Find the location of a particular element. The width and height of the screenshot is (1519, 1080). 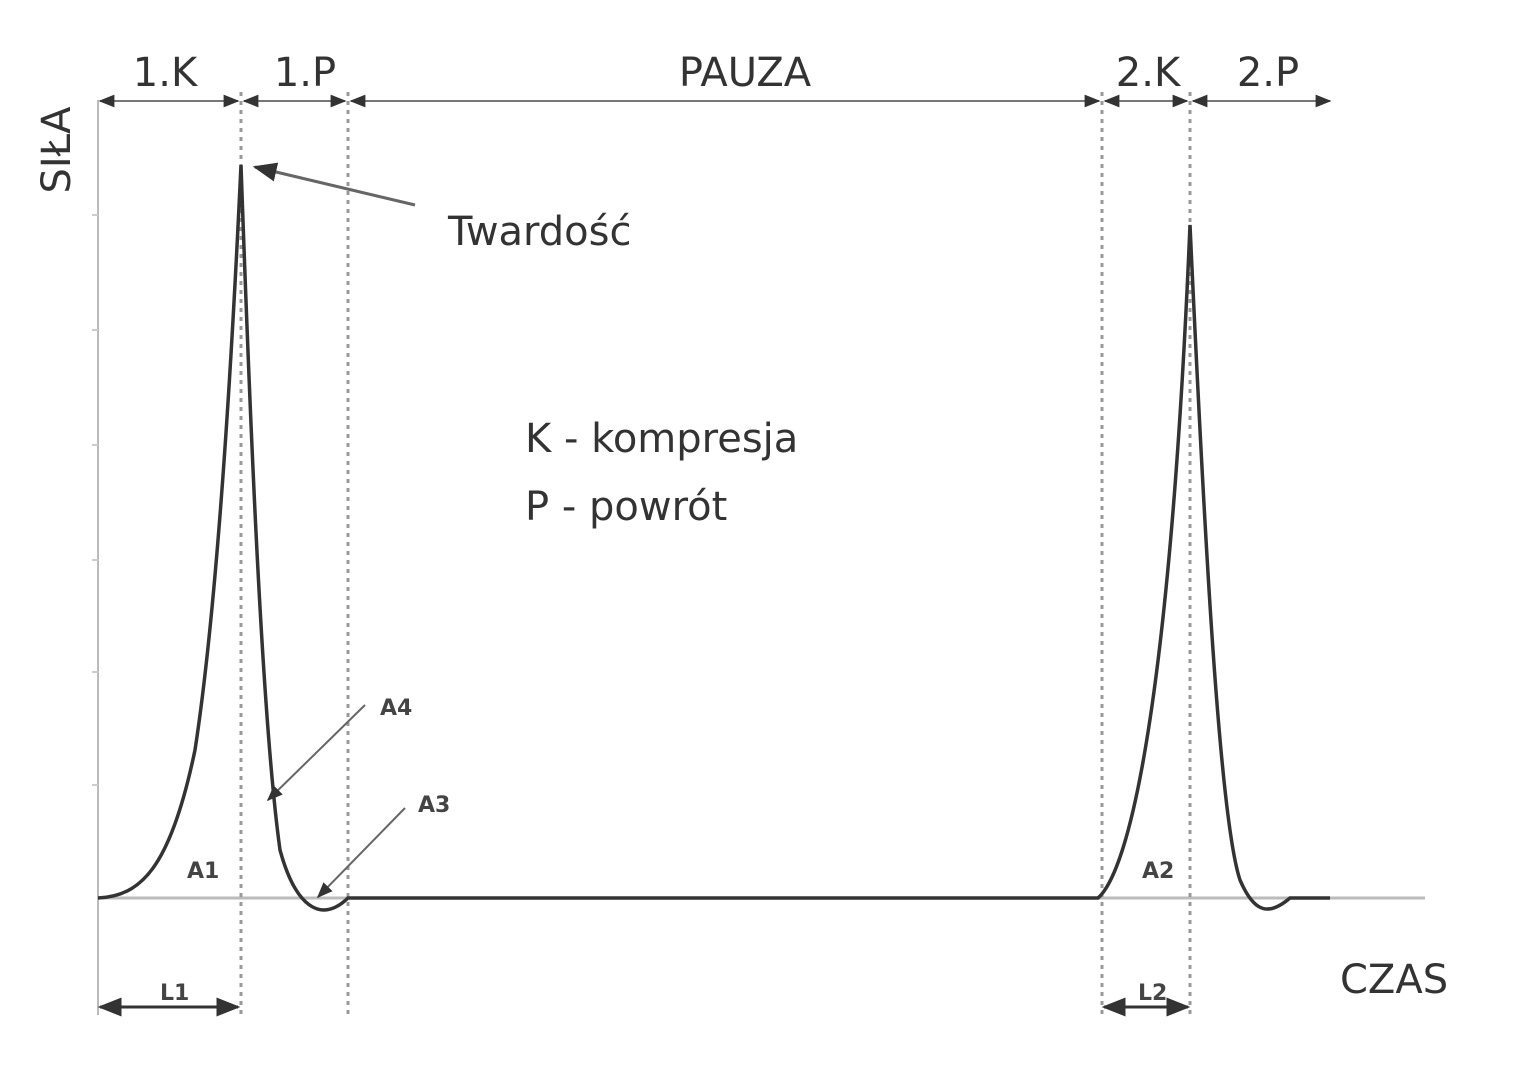

phase-label-2p: 2.P is located at coordinates (1268, 73).